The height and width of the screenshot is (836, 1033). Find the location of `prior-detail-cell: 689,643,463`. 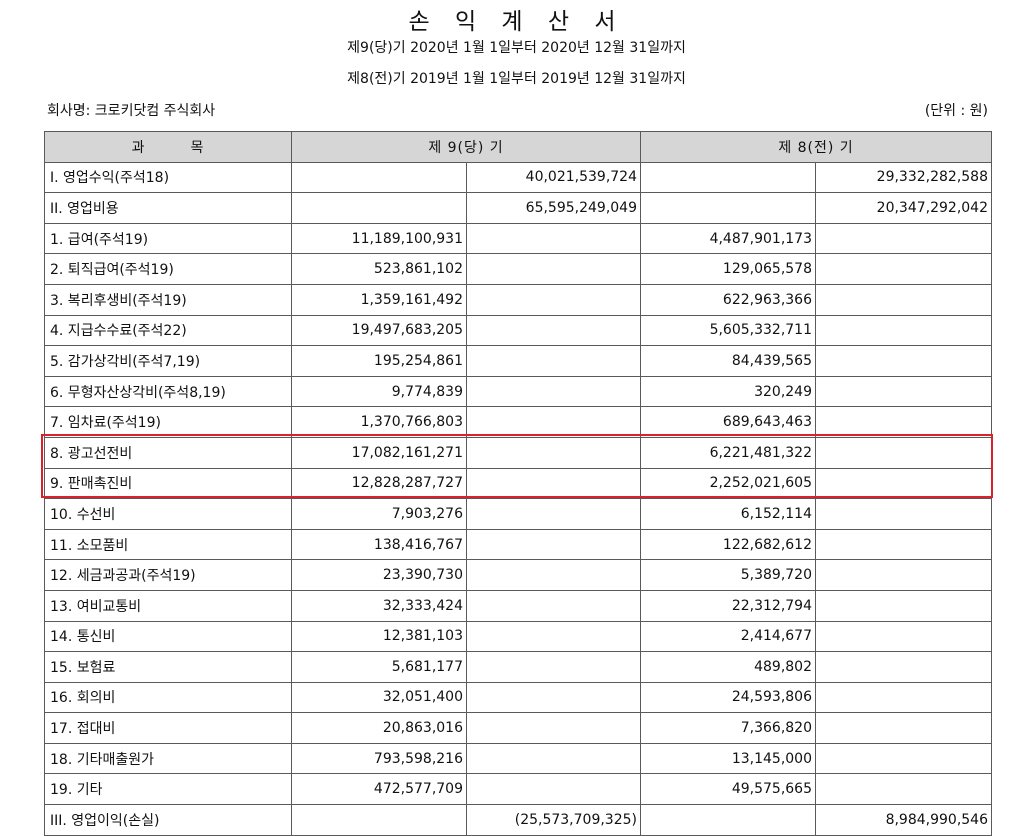

prior-detail-cell: 689,643,463 is located at coordinates (728, 422).